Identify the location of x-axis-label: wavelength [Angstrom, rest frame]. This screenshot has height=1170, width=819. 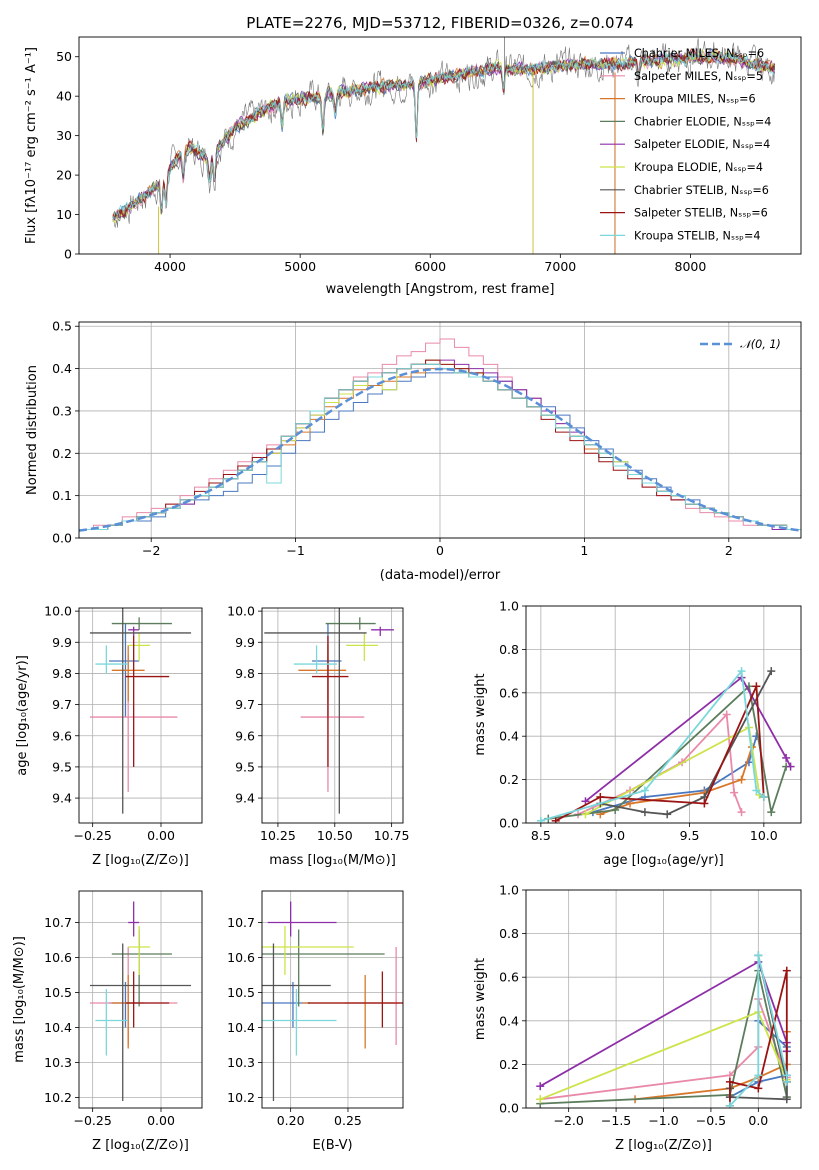
(440, 289).